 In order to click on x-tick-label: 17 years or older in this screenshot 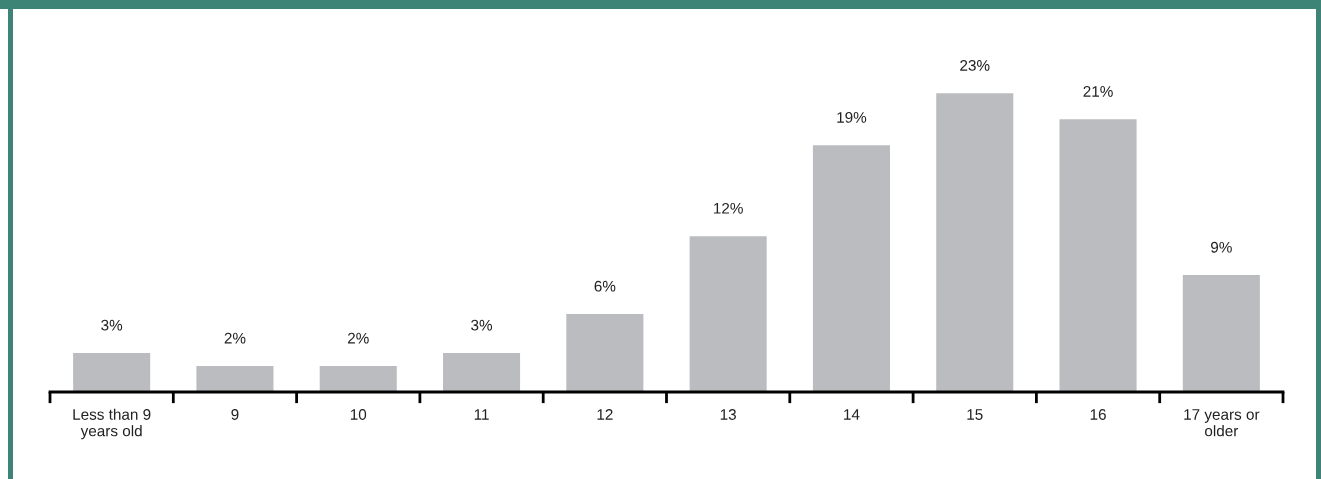, I will do `click(1222, 423)`.